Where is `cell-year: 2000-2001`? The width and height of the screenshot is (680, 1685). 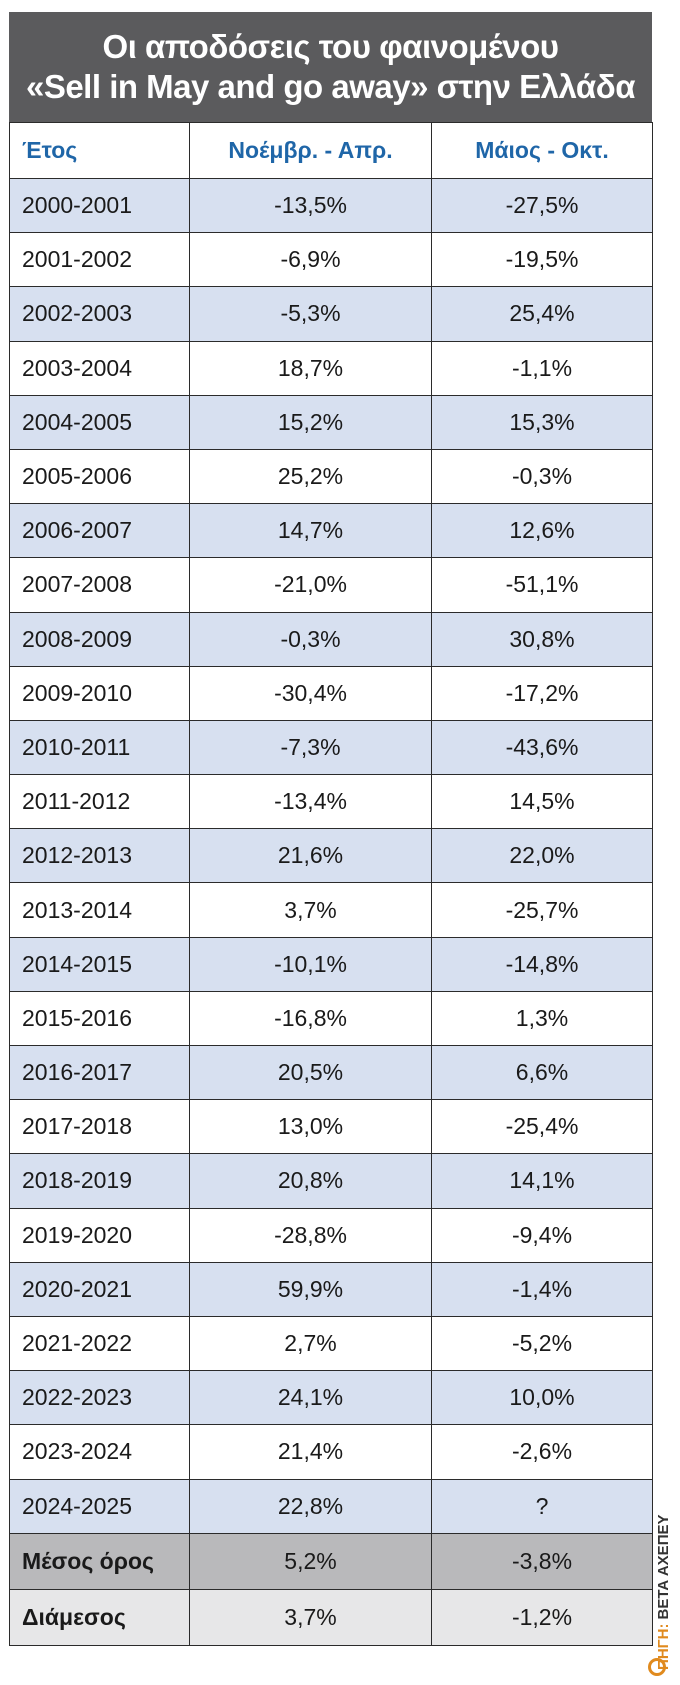 cell-year: 2000-2001 is located at coordinates (99, 205).